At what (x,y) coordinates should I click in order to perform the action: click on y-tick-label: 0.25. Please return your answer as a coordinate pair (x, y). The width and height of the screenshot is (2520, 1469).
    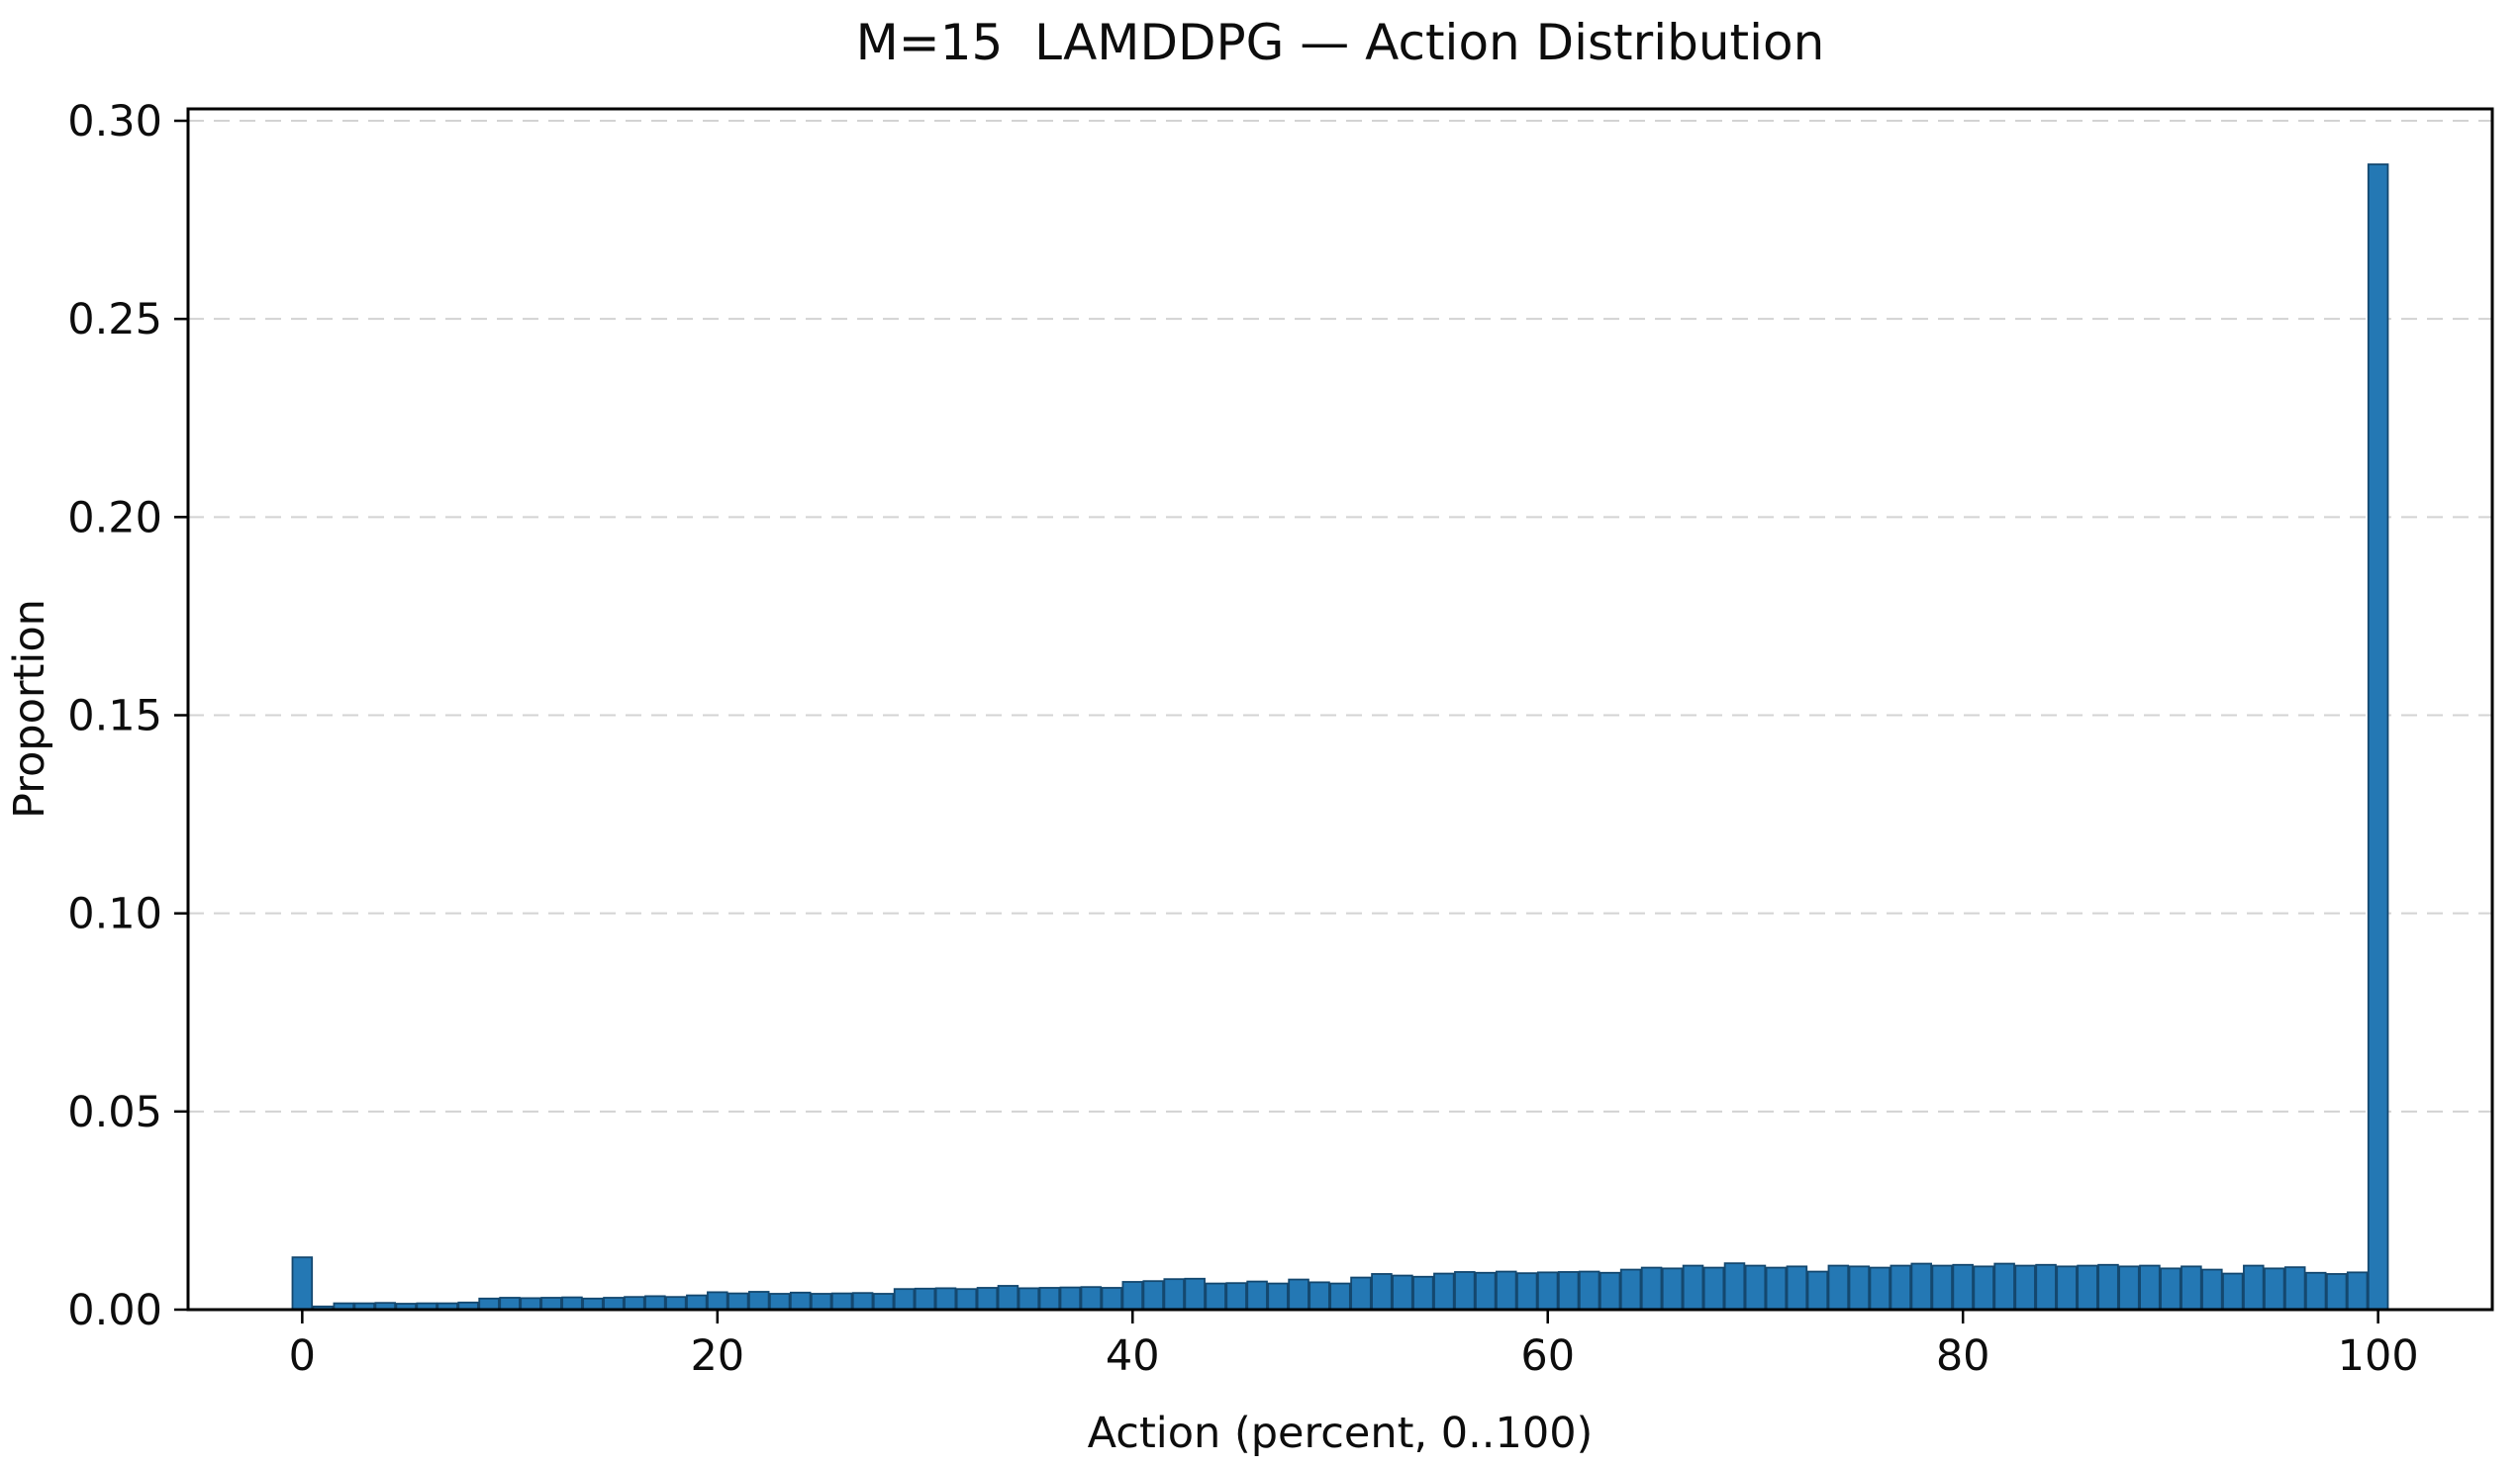
    Looking at the image, I should click on (114, 320).